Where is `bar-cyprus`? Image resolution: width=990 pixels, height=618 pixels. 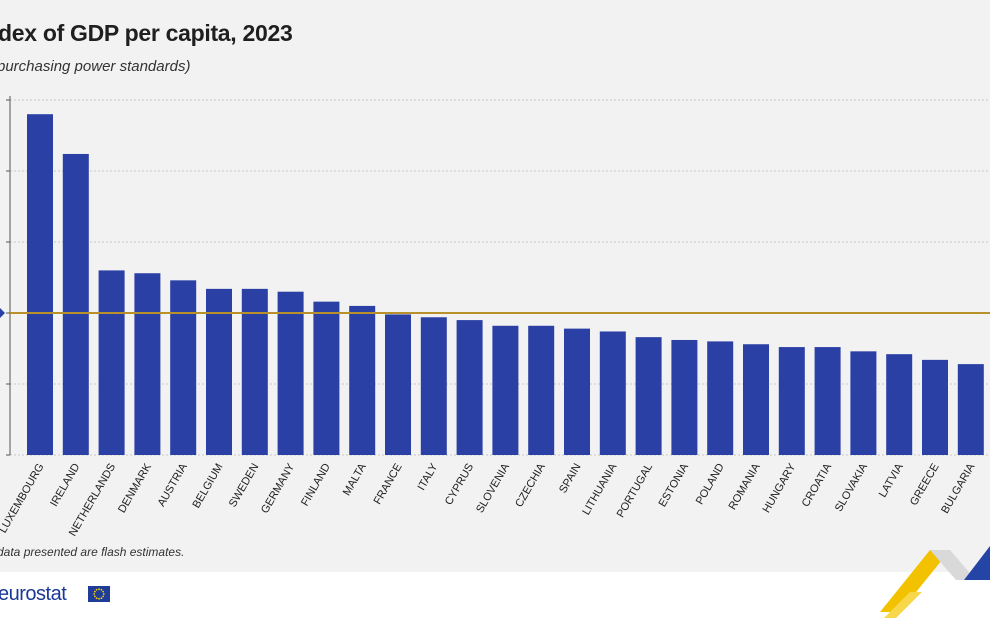
bar-cyprus is located at coordinates (469, 387).